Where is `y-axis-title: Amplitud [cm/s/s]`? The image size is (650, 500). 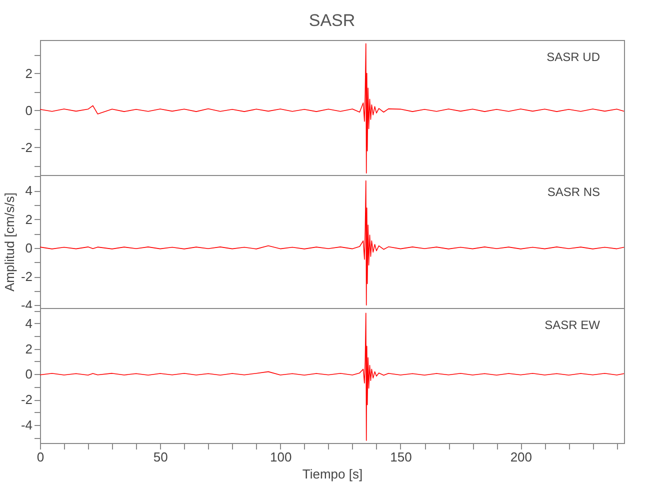 y-axis-title: Amplitud [cm/s/s] is located at coordinates (9, 242).